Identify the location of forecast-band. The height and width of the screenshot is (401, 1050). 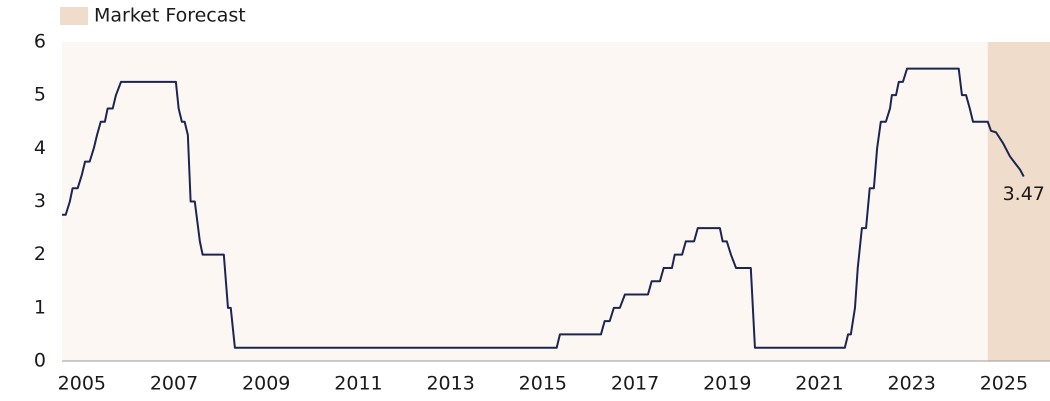
(1018, 201).